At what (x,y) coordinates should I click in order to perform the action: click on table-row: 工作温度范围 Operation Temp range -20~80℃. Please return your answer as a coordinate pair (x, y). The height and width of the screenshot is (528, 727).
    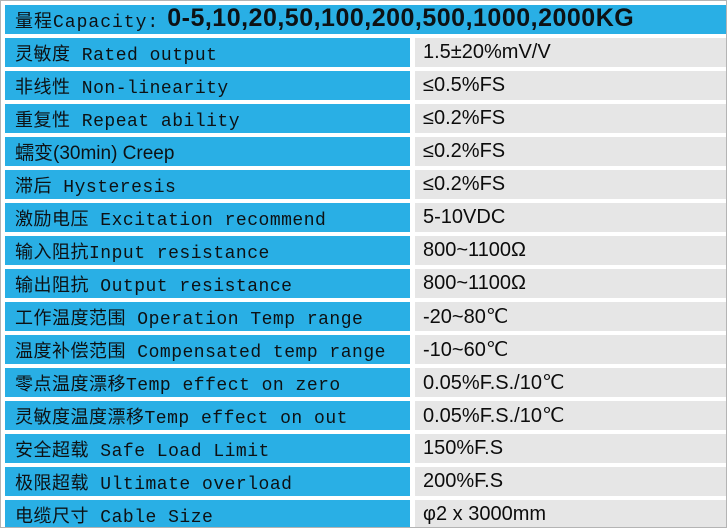
    Looking at the image, I should click on (363, 316).